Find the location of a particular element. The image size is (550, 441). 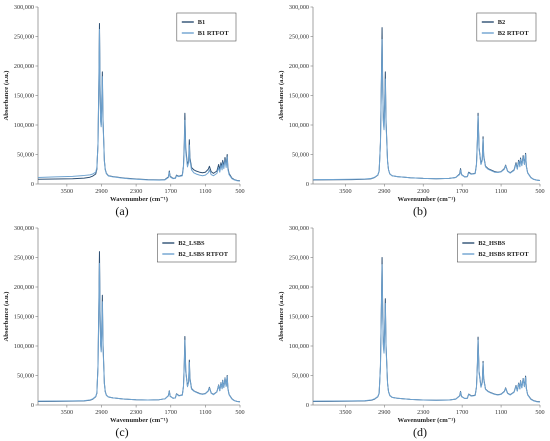

y-tick-label-a: 200,000 is located at coordinates (24, 66).